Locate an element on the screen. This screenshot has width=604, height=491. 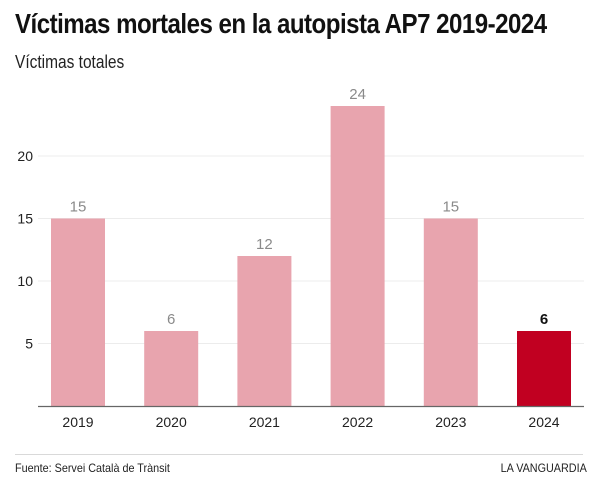
bar-2023 is located at coordinates (450, 312).